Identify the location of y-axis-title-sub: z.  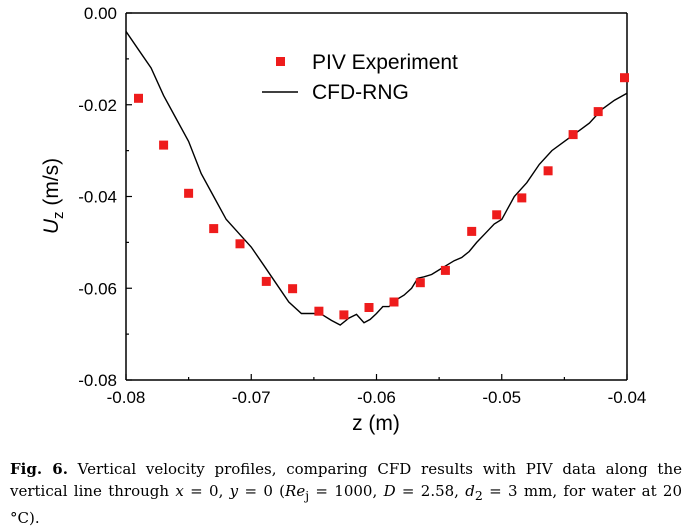
(58, 215).